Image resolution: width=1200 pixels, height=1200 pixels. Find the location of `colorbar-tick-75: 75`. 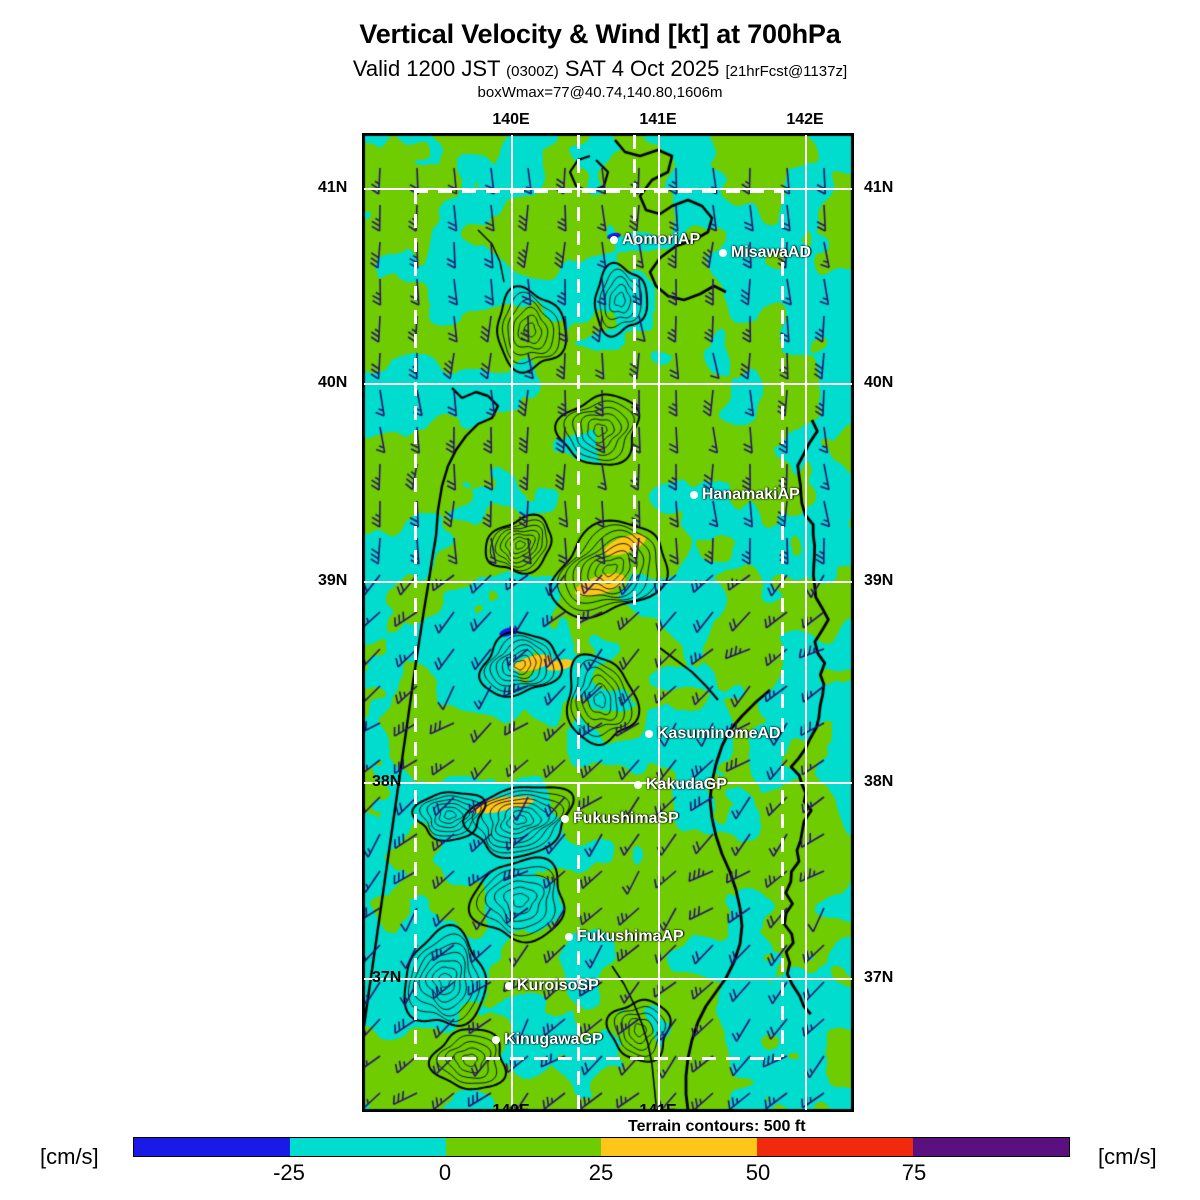

colorbar-tick-75: 75 is located at coordinates (914, 1172).